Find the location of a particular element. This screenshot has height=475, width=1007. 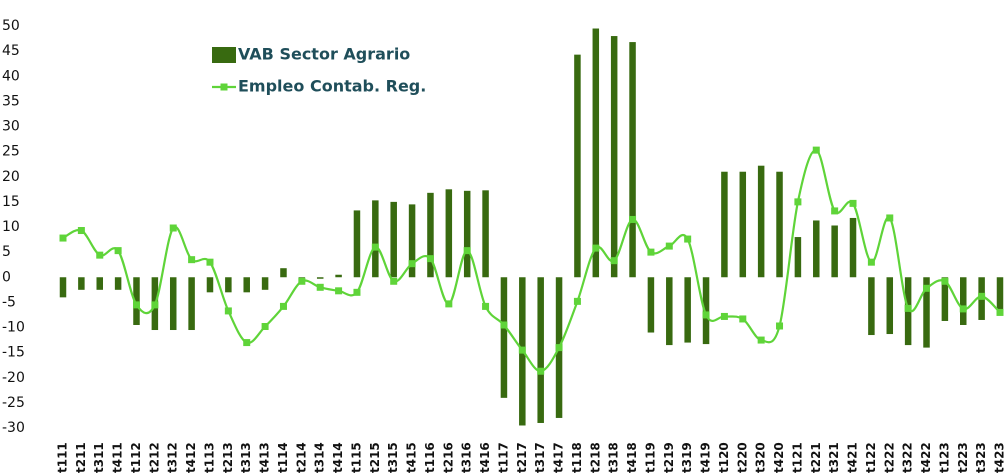

x-tick-label: t420 is located at coordinates (779, 457).